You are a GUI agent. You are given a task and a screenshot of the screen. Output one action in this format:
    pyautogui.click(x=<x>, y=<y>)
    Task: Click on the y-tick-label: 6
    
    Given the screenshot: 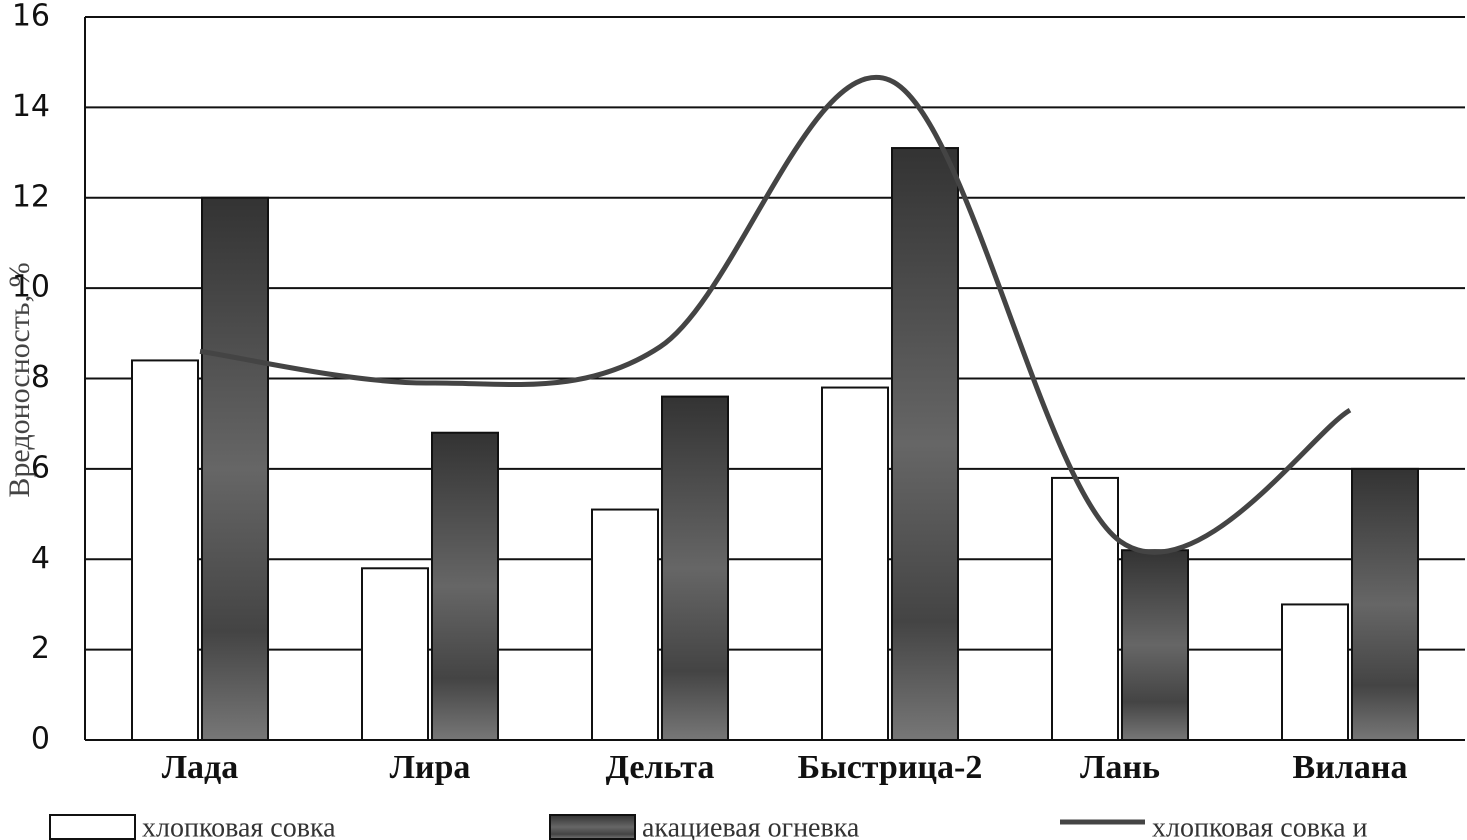 What is the action you would take?
    pyautogui.click(x=40, y=467)
    